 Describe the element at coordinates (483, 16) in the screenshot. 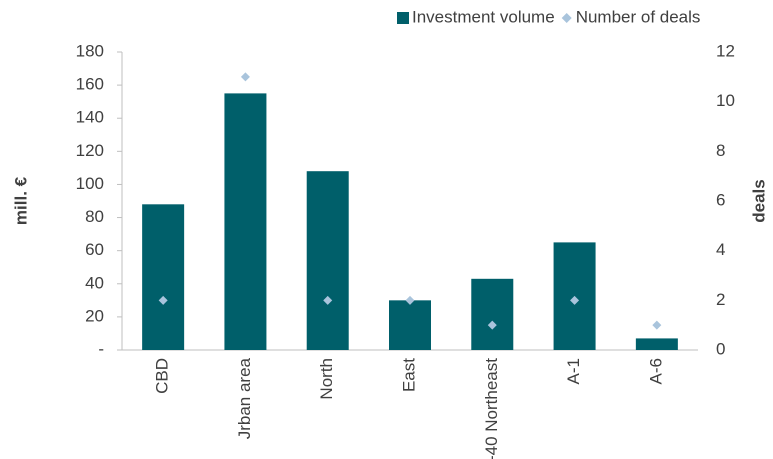

I see `legend-label: Investment volume` at that location.